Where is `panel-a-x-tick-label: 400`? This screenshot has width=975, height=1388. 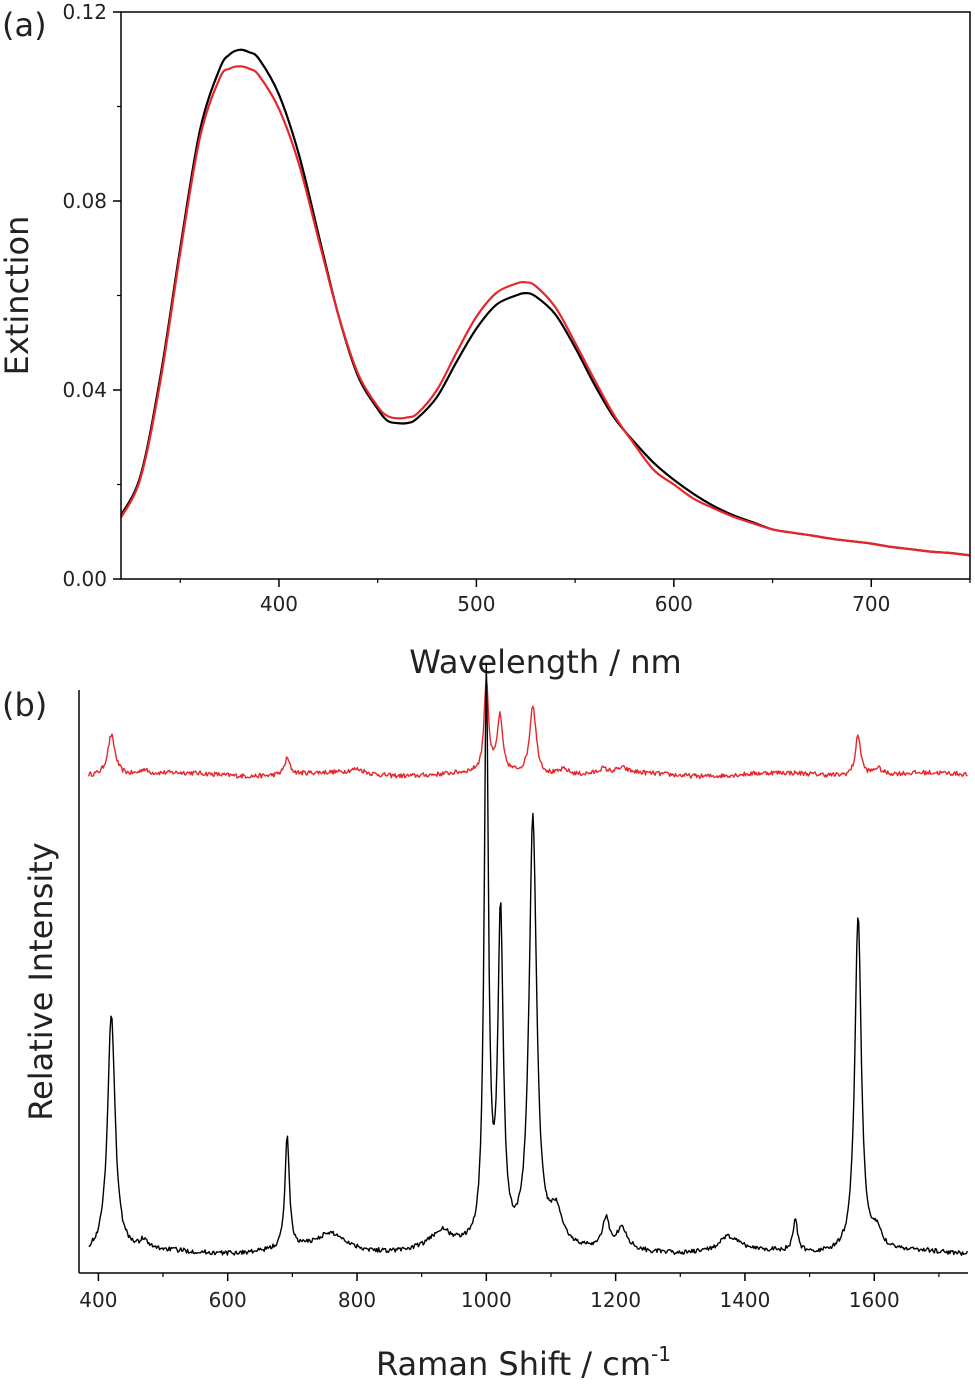 panel-a-x-tick-label: 400 is located at coordinates (279, 604).